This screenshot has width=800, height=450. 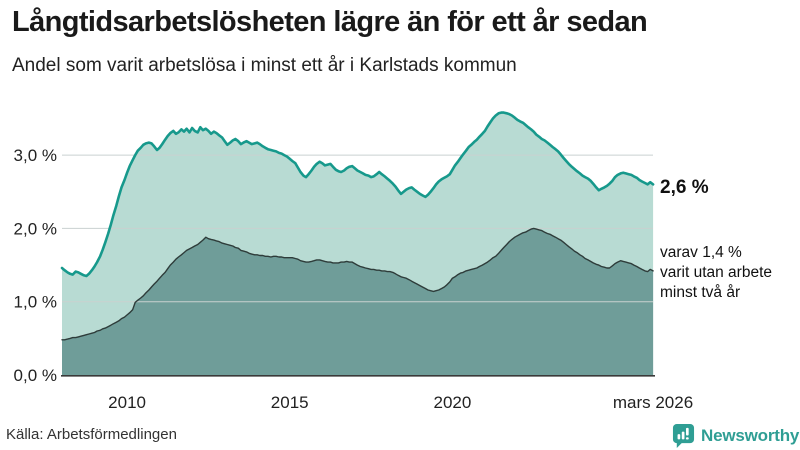 What do you see at coordinates (35, 228) in the screenshot?
I see `y-tick-label: 2,0 %` at bounding box center [35, 228].